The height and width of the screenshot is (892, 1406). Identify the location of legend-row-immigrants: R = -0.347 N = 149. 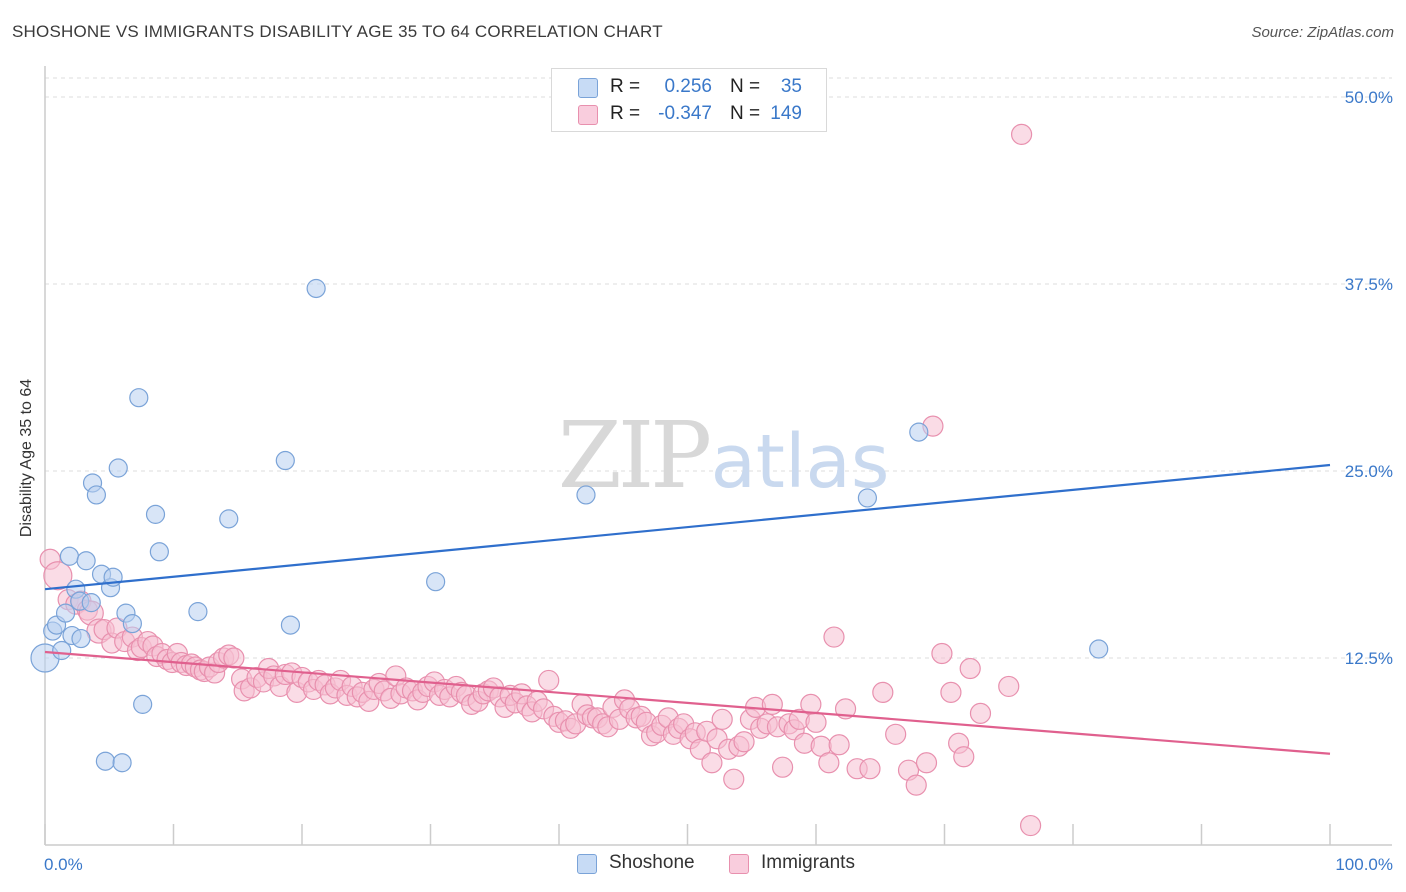
(689, 114).